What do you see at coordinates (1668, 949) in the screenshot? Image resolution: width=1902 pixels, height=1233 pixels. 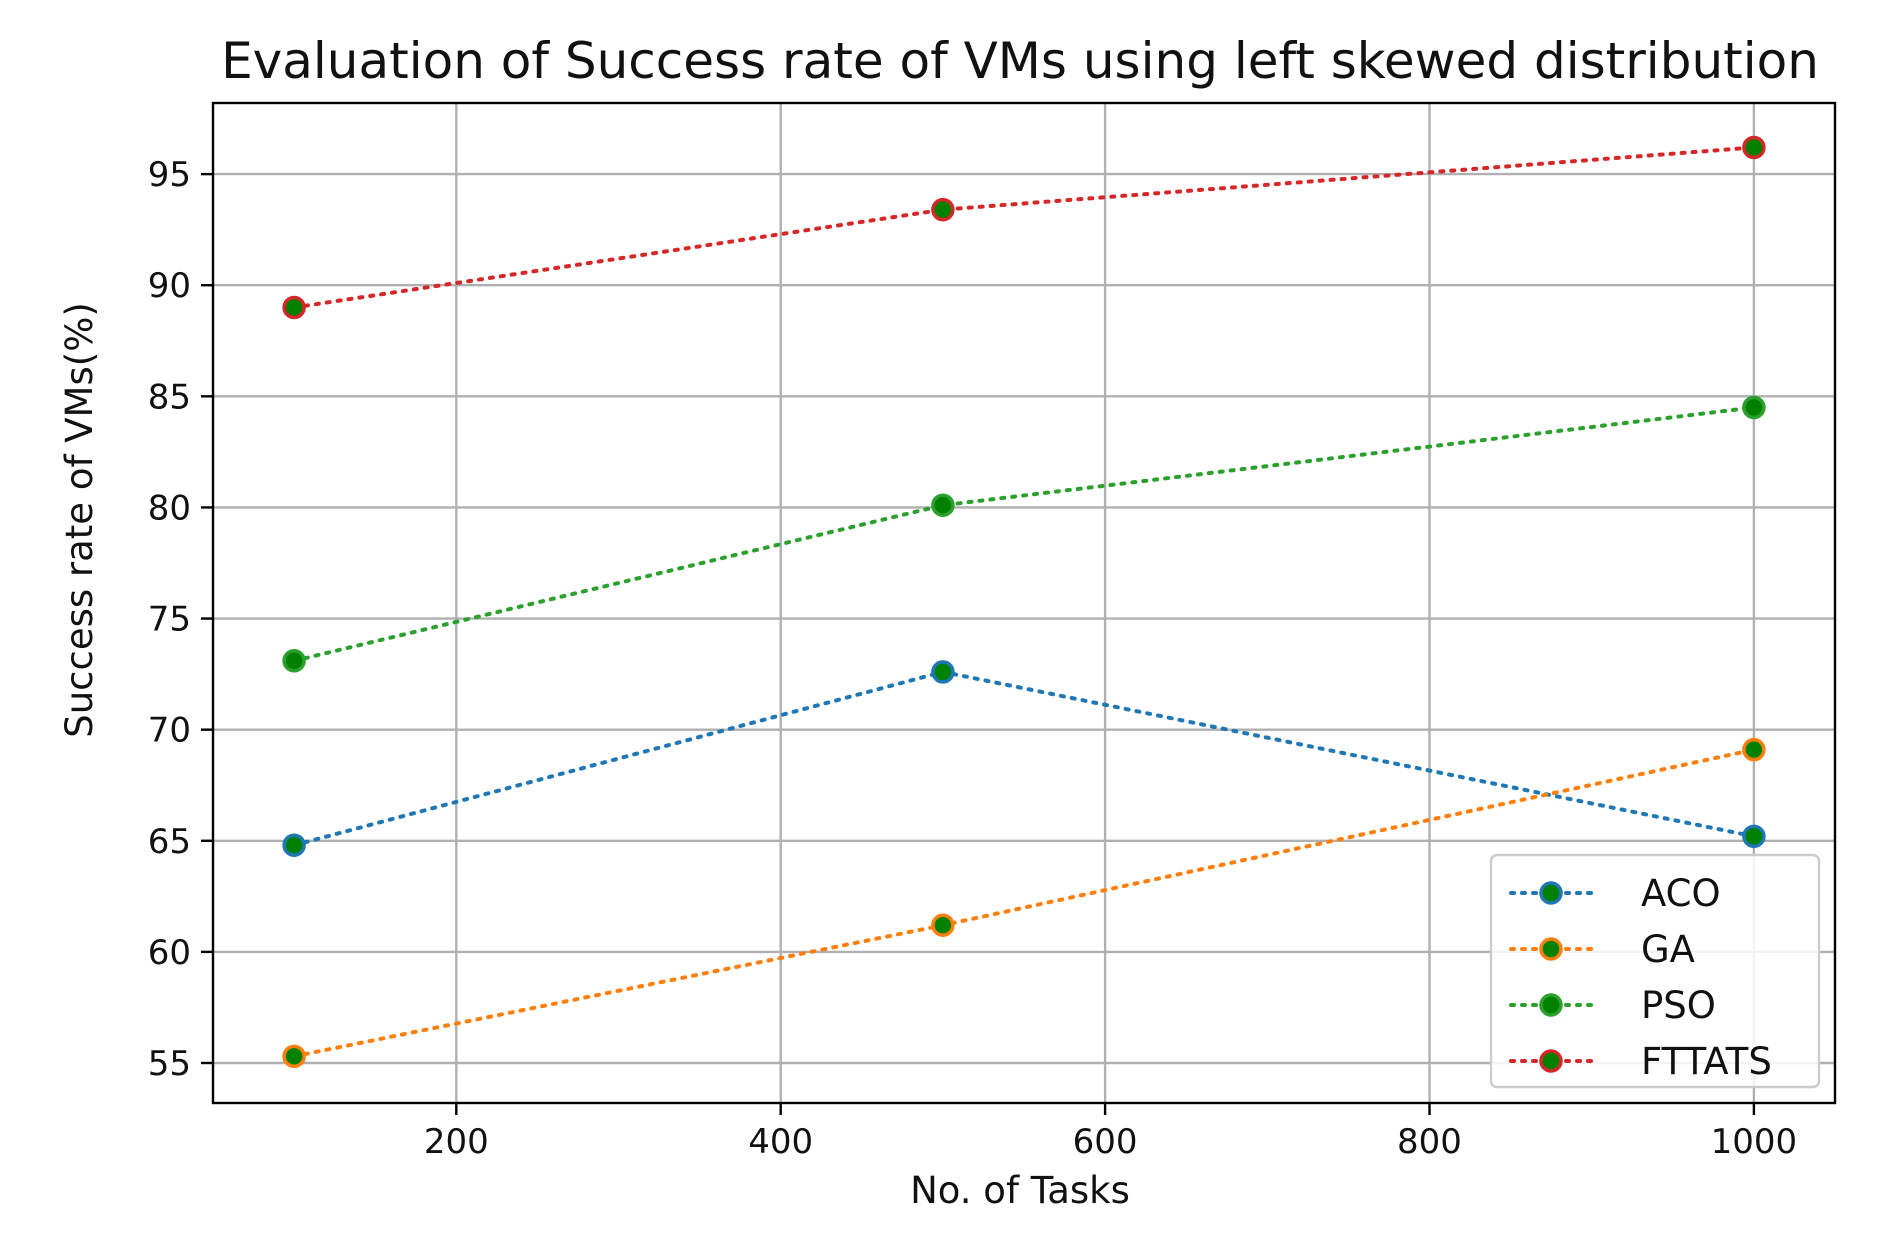 I see `legend-label-ga: GA` at bounding box center [1668, 949].